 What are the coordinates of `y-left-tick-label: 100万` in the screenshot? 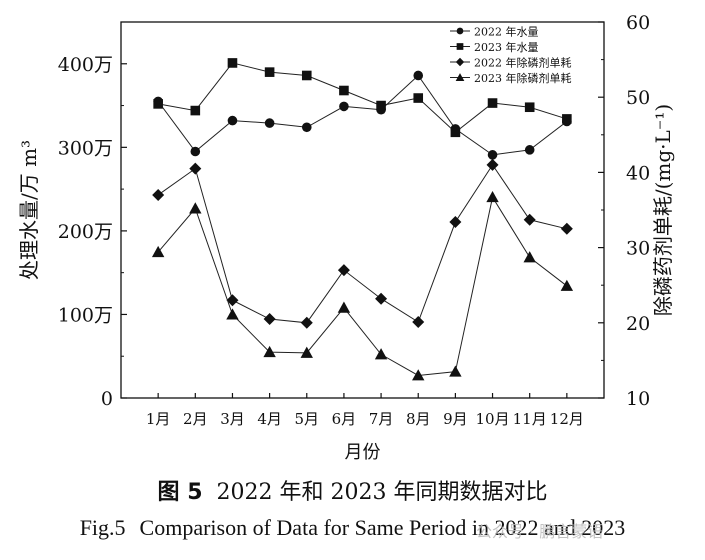 It's located at (85, 315).